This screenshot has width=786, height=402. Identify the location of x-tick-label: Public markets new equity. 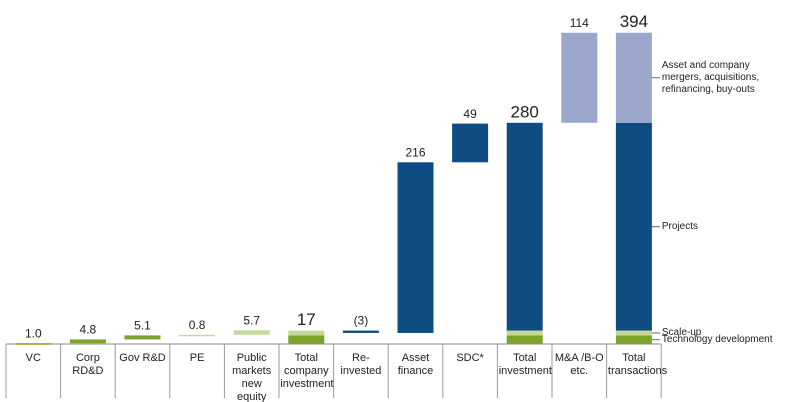
(252, 377).